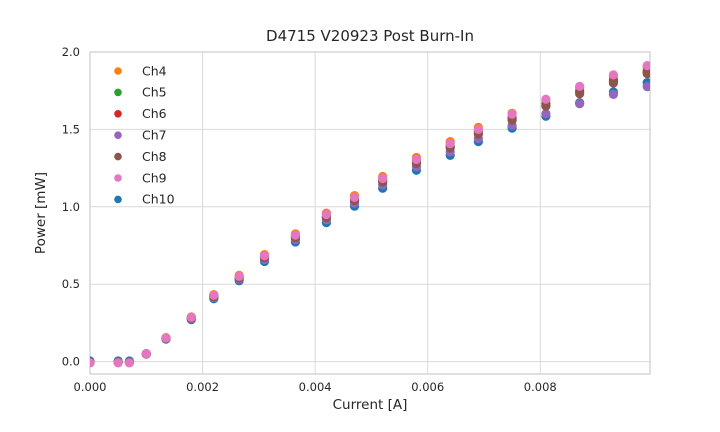 The image size is (720, 432). What do you see at coordinates (154, 70) in the screenshot?
I see `legend-label-Ch4: Ch4` at bounding box center [154, 70].